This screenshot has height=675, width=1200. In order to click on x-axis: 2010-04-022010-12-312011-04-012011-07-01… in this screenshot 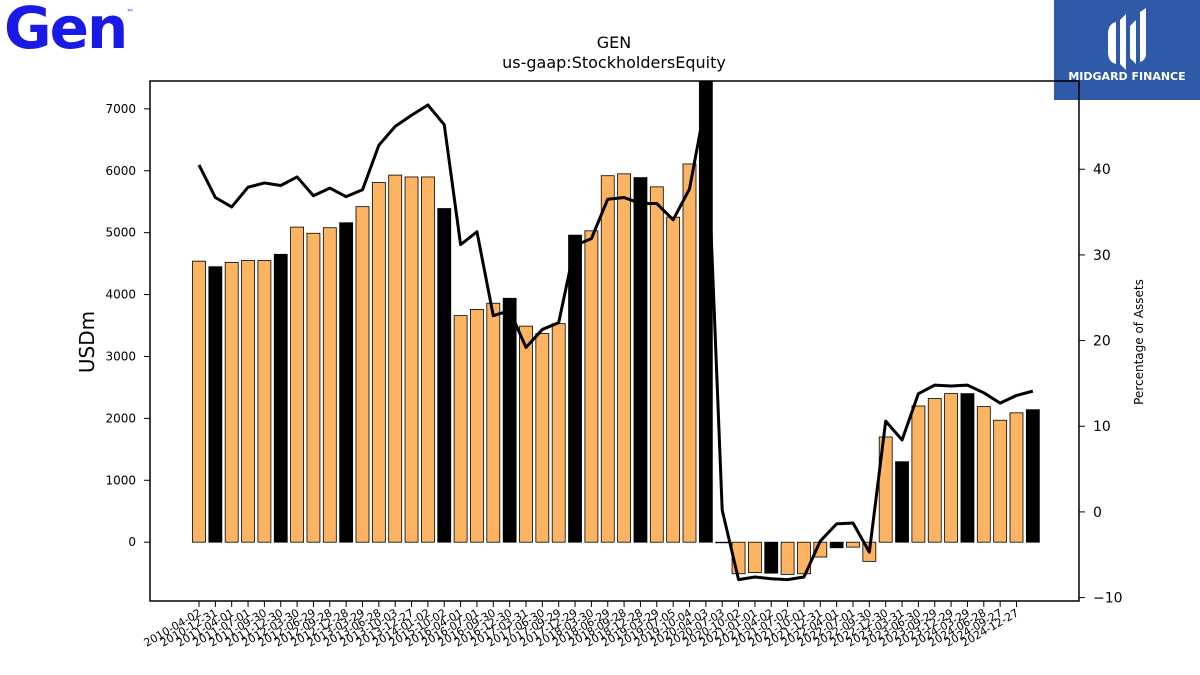, I will do `click(581, 625)`.